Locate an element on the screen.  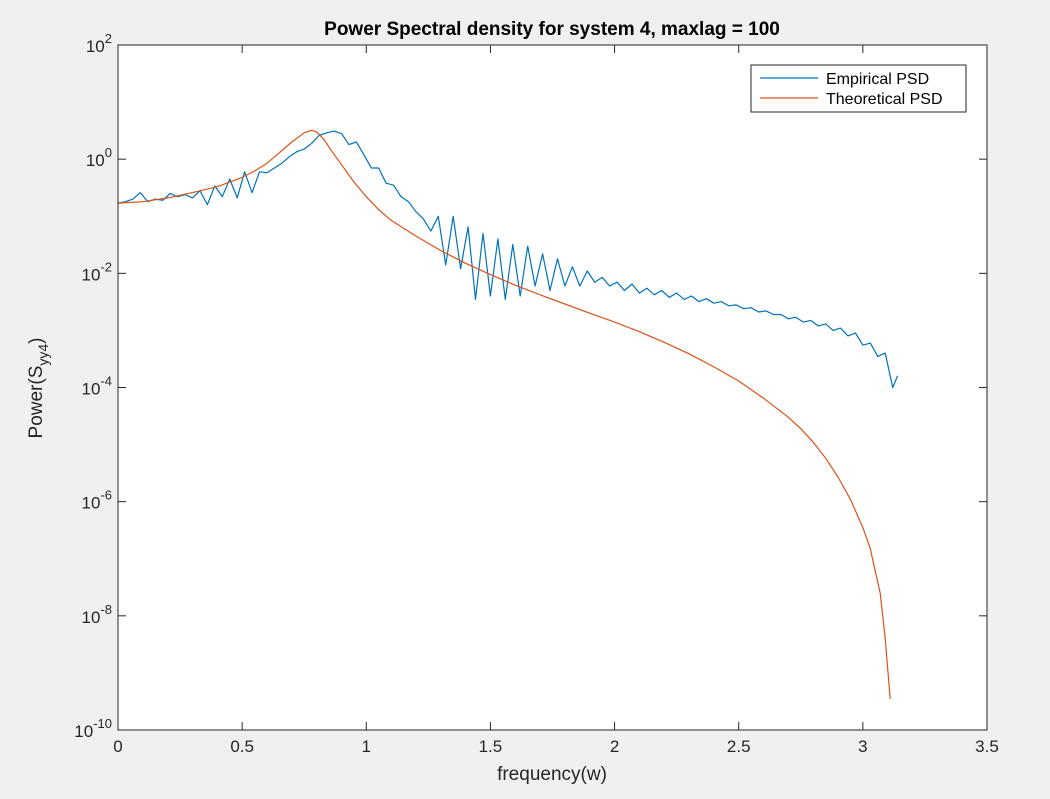
y-tick-label: 10⁻⁴ is located at coordinates (97, 386).